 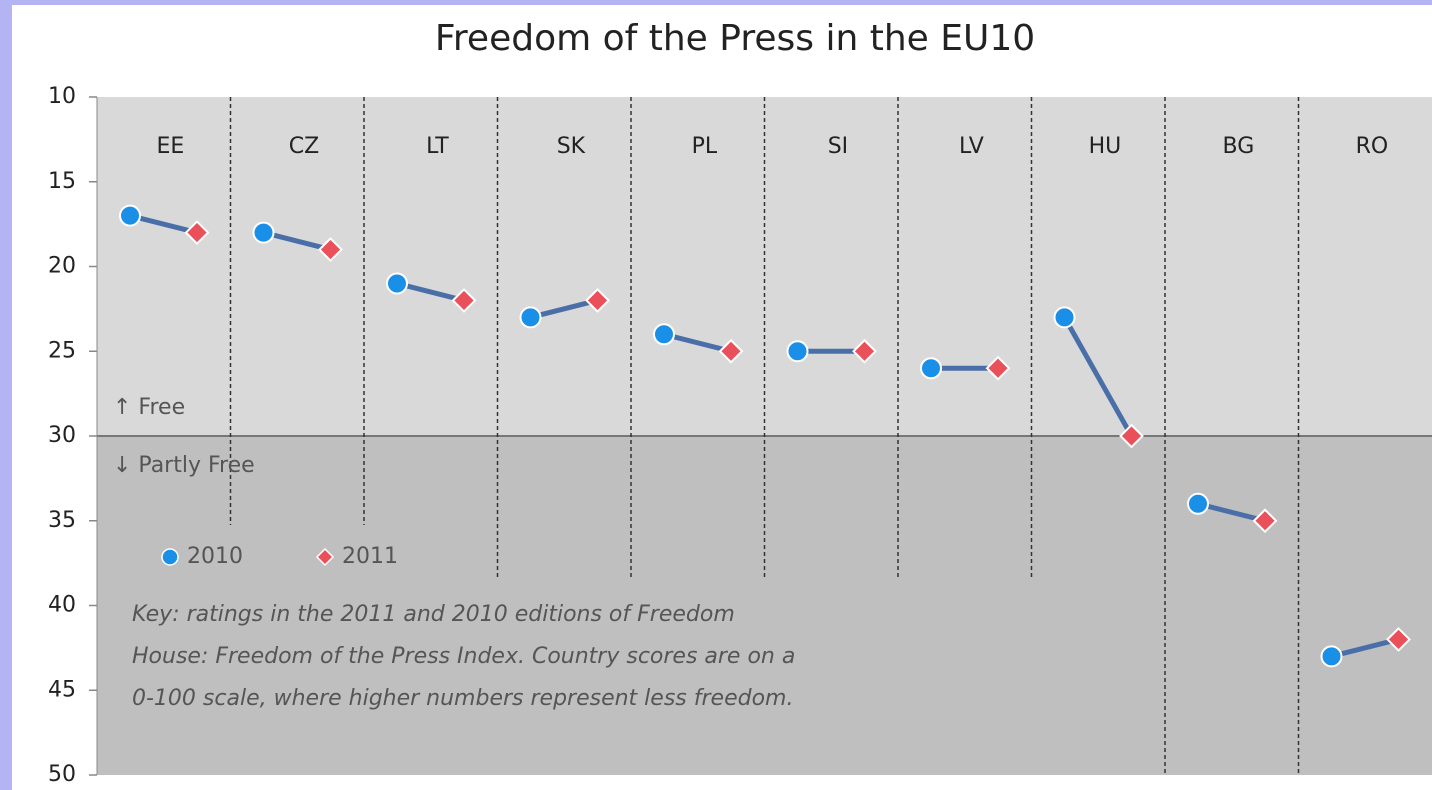 What do you see at coordinates (1372, 146) in the screenshot?
I see `category-label: RO` at bounding box center [1372, 146].